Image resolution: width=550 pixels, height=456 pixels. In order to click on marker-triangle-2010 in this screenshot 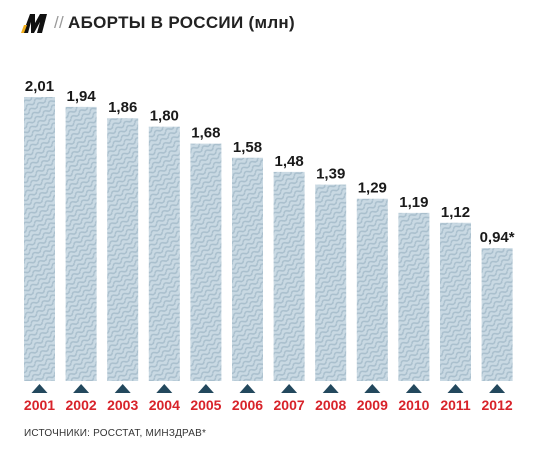, I will do `click(413, 388)`.